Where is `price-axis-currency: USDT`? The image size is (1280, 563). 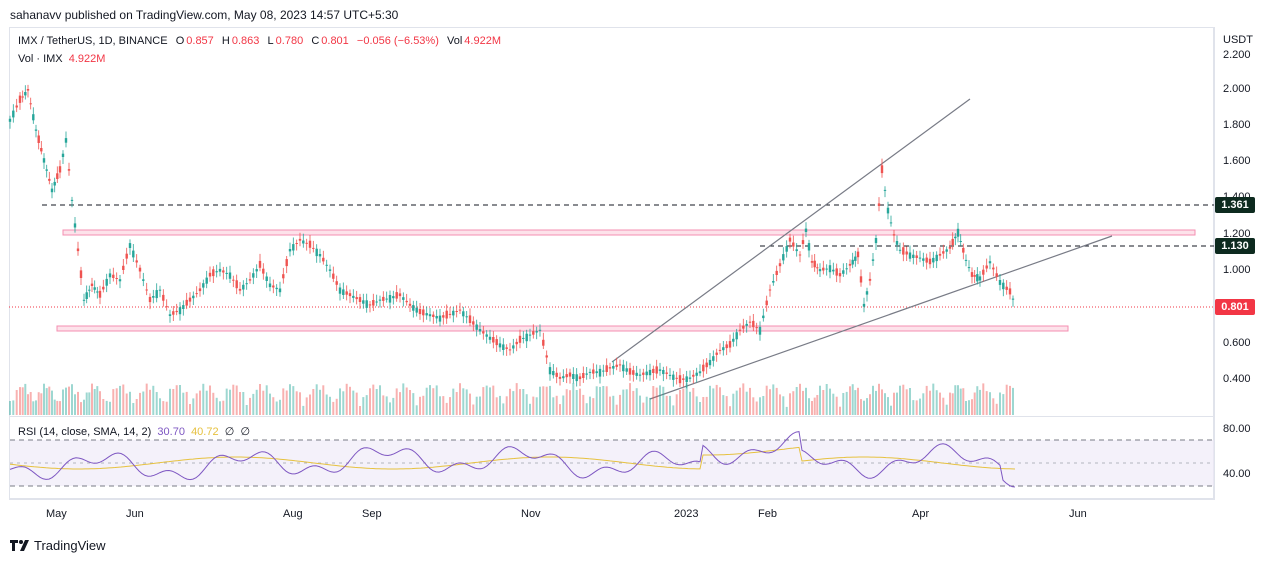
price-axis-currency: USDT is located at coordinates (1238, 40).